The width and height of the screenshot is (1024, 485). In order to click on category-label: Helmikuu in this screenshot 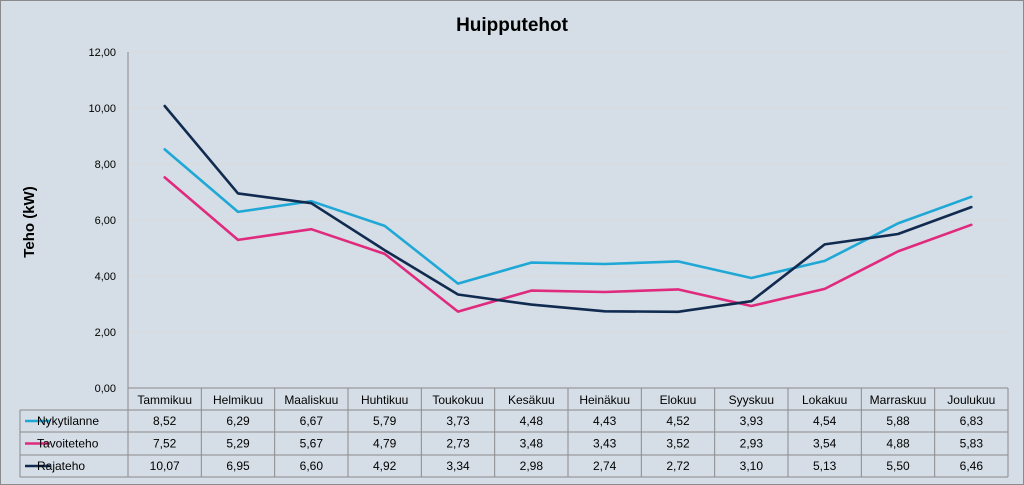, I will do `click(238, 400)`.